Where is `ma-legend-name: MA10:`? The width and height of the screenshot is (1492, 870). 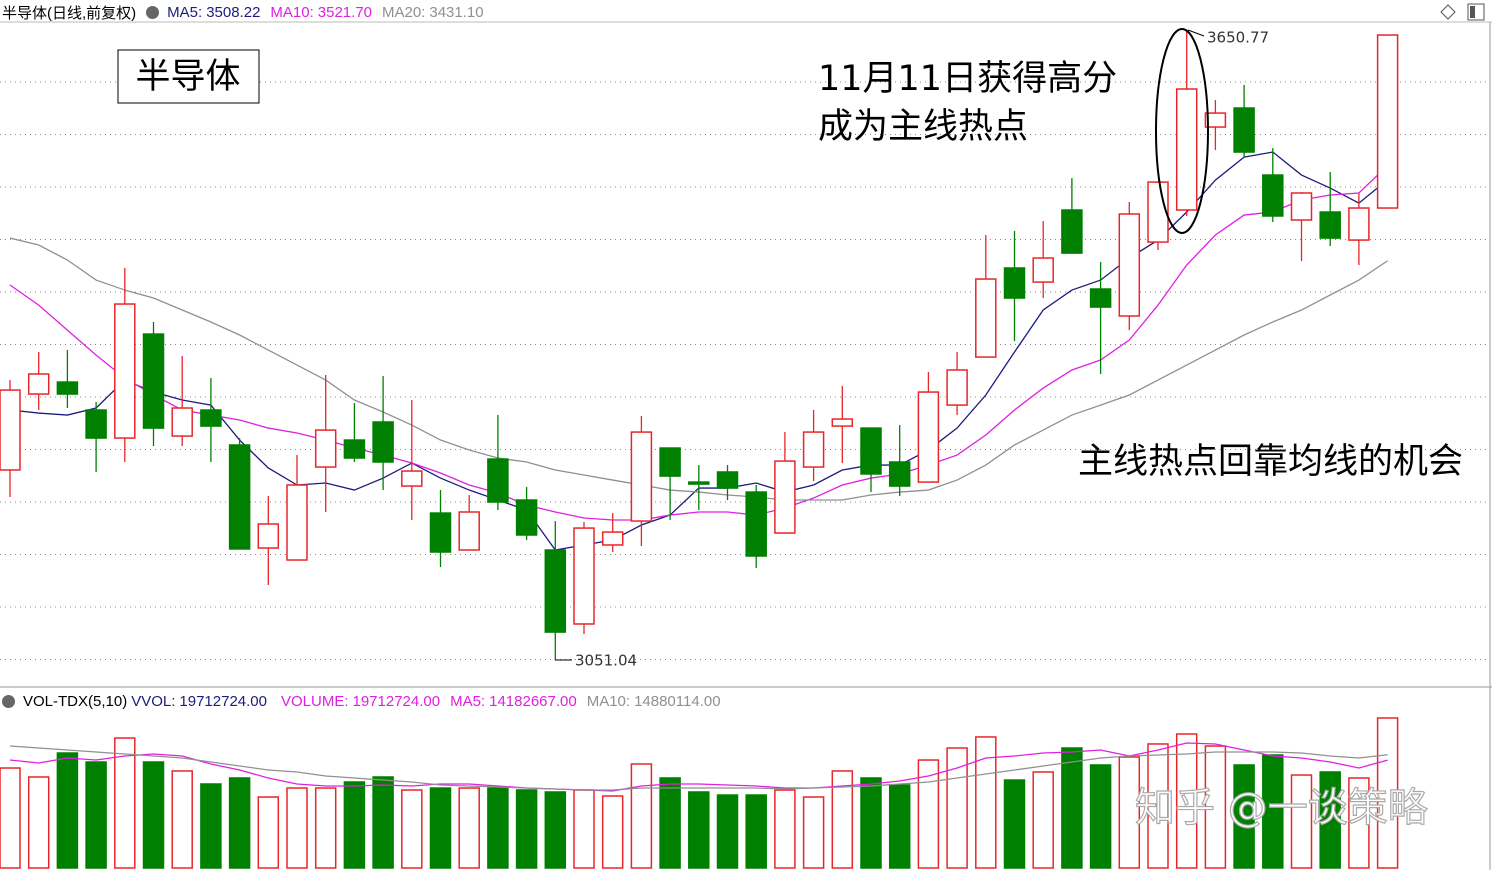
ma-legend-name: MA10: is located at coordinates (292, 12).